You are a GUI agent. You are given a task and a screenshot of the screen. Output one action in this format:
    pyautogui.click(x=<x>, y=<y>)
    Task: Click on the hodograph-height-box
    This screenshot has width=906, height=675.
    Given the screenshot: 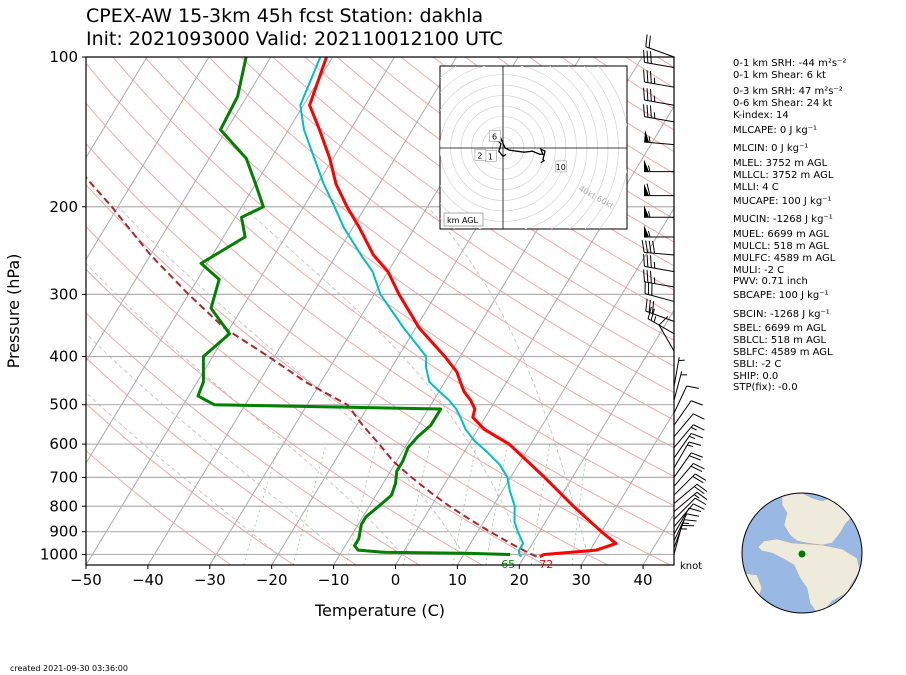 What is the action you would take?
    pyautogui.click(x=561, y=166)
    